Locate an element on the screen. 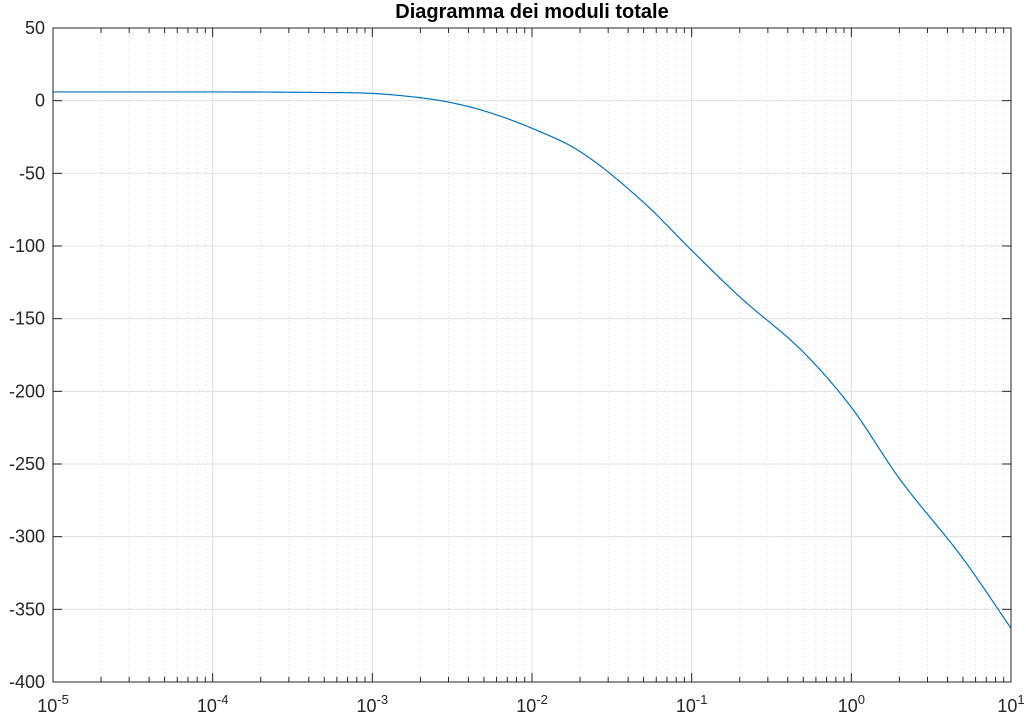  y-tick-label: -400 is located at coordinates (27, 682).